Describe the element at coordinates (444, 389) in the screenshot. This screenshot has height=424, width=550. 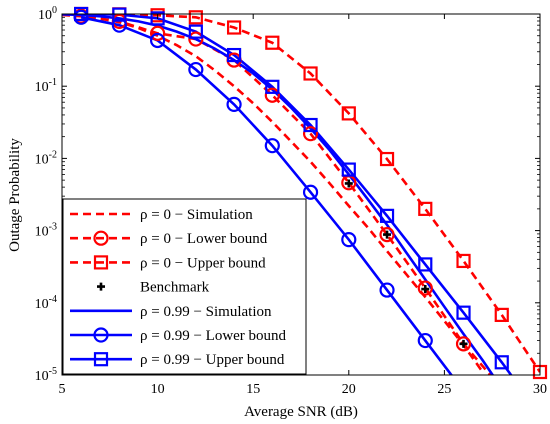
I see `x-tick-label: 25` at that location.